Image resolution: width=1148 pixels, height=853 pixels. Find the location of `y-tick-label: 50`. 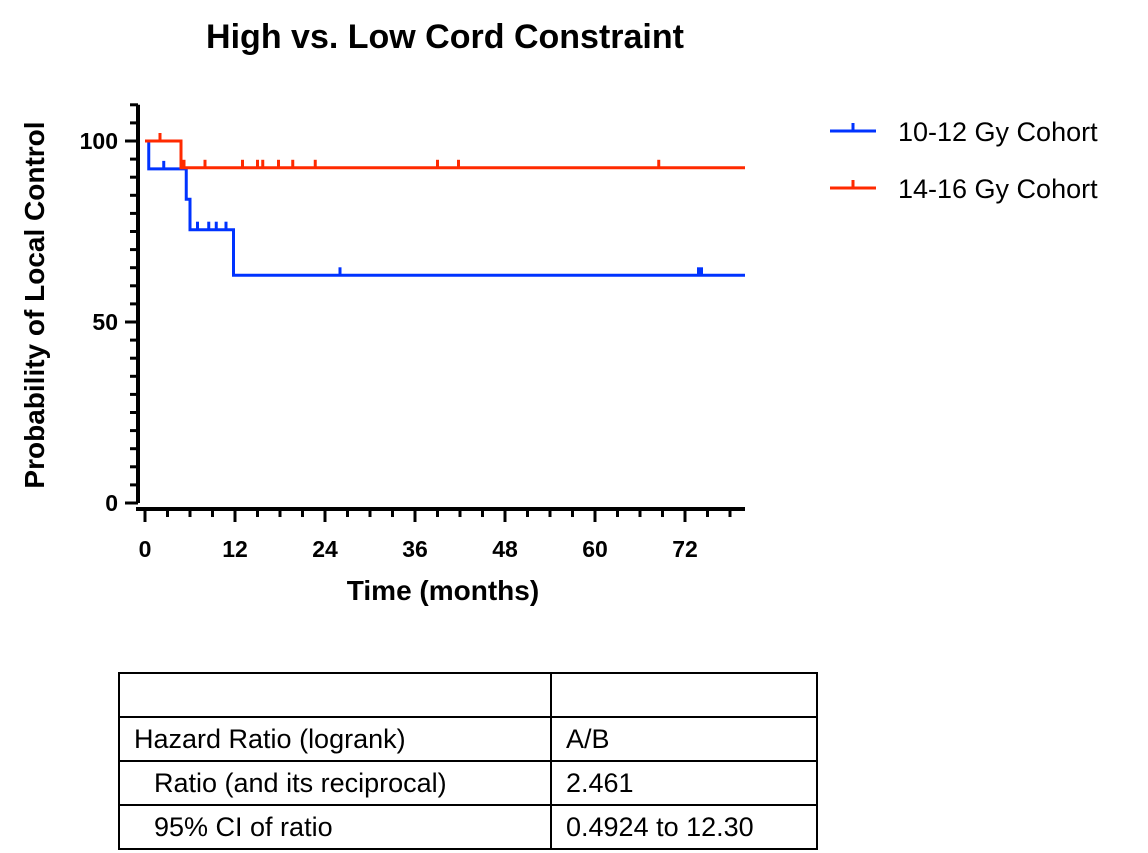

y-tick-label: 50 is located at coordinates (105, 322).